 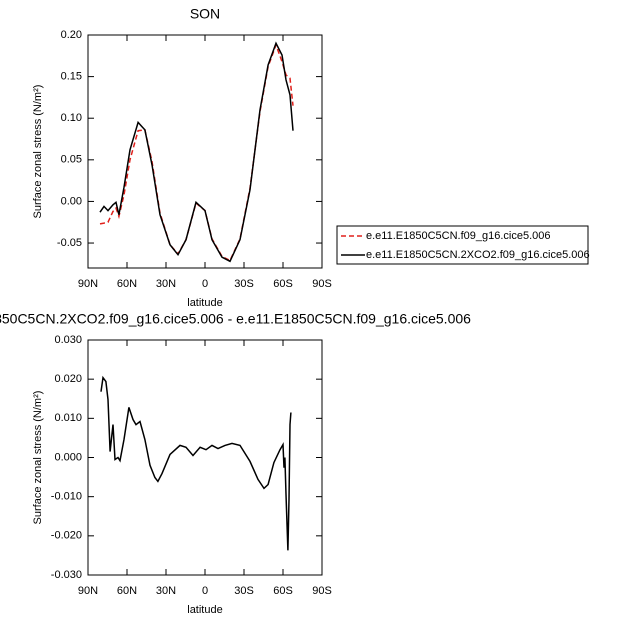 What do you see at coordinates (462, 245) in the screenshot?
I see `legend-box` at bounding box center [462, 245].